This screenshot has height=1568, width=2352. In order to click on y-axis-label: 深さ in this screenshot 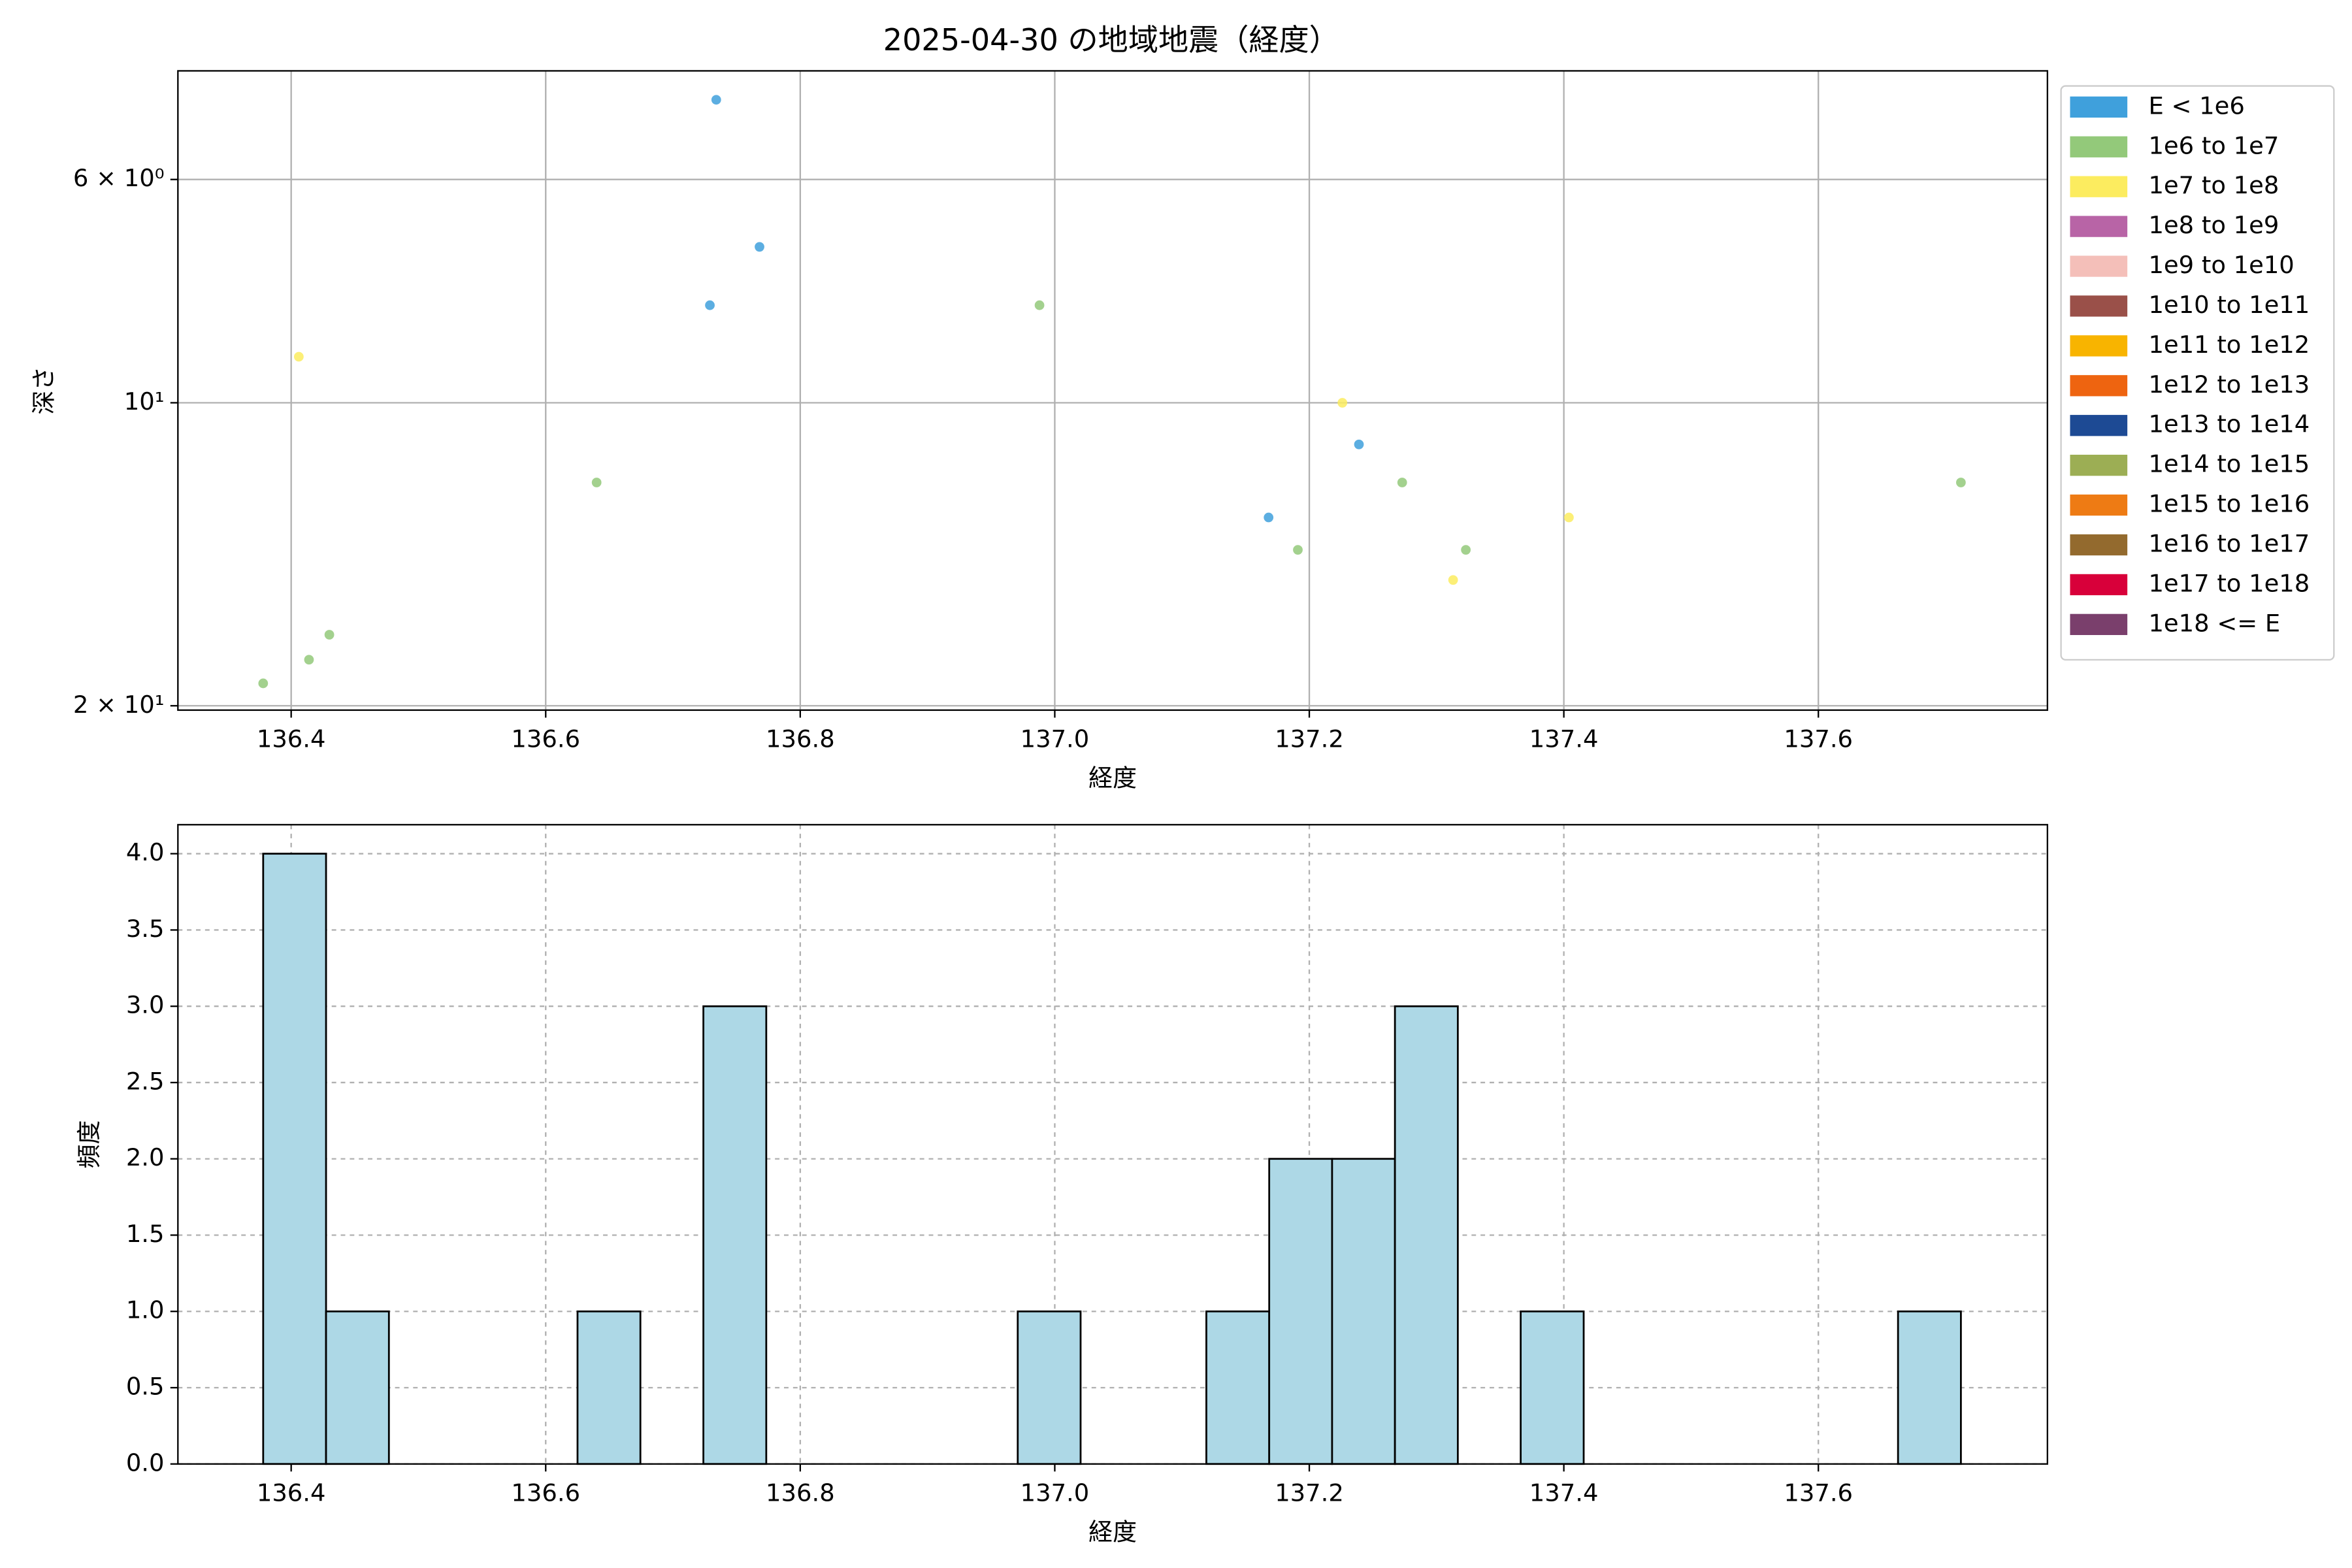, I will do `click(44, 391)`.